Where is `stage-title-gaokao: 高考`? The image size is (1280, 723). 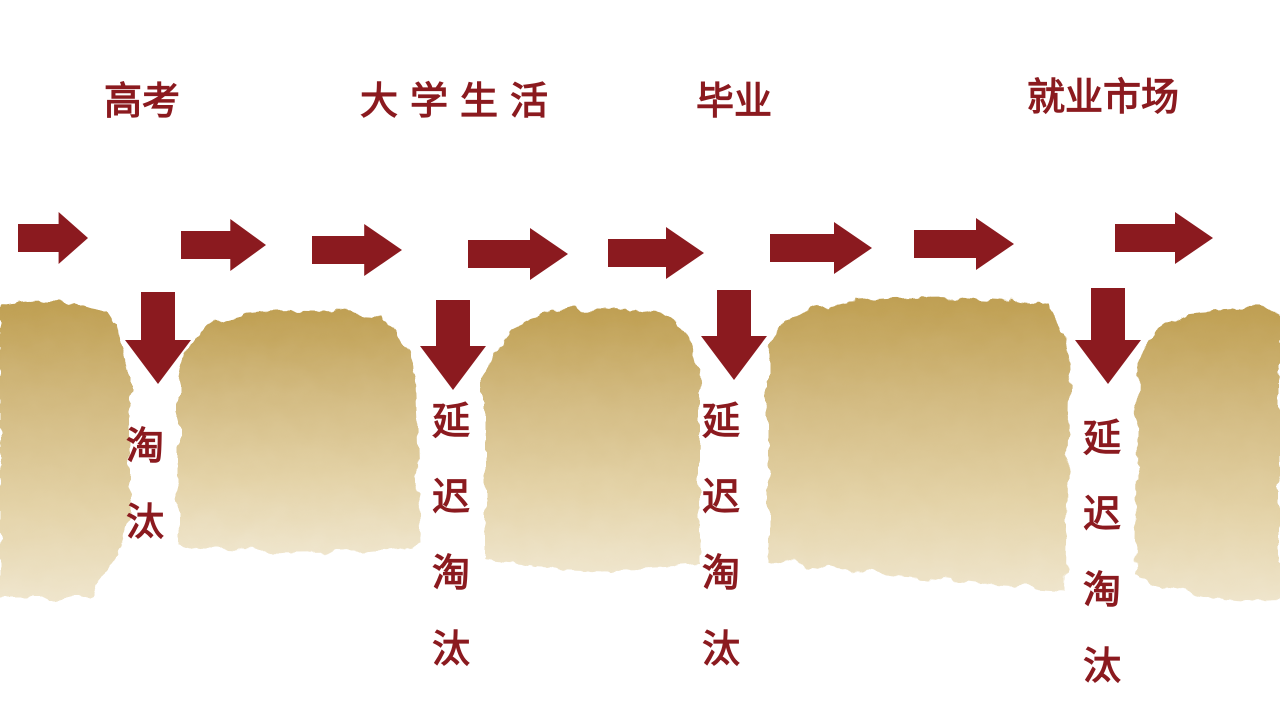
stage-title-gaokao: 高考 is located at coordinates (142, 101).